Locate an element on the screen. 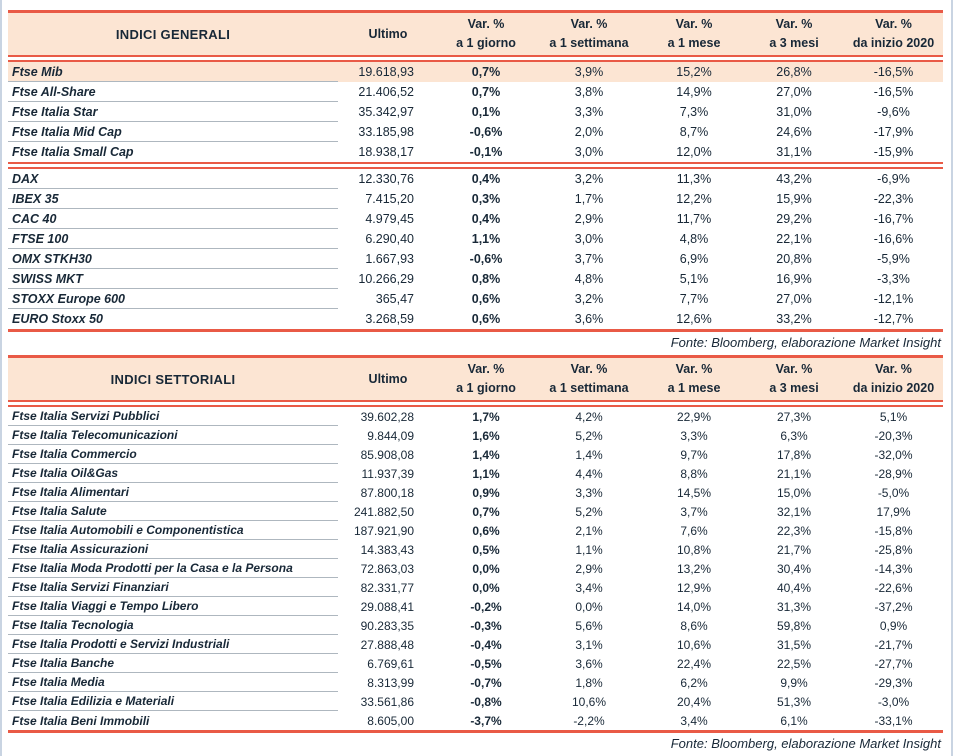 This screenshot has width=953, height=756. var-inizio-2020-cell: -37,2% is located at coordinates (893, 606).